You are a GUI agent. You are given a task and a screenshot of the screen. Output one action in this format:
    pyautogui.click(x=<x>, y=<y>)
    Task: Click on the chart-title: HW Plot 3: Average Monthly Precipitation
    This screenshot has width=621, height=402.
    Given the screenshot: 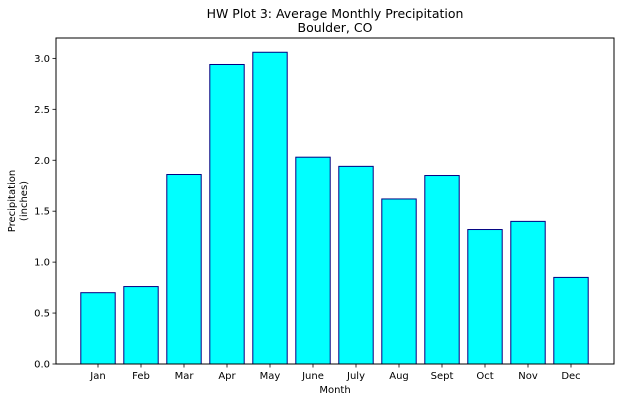 What is the action you would take?
    pyautogui.click(x=335, y=13)
    